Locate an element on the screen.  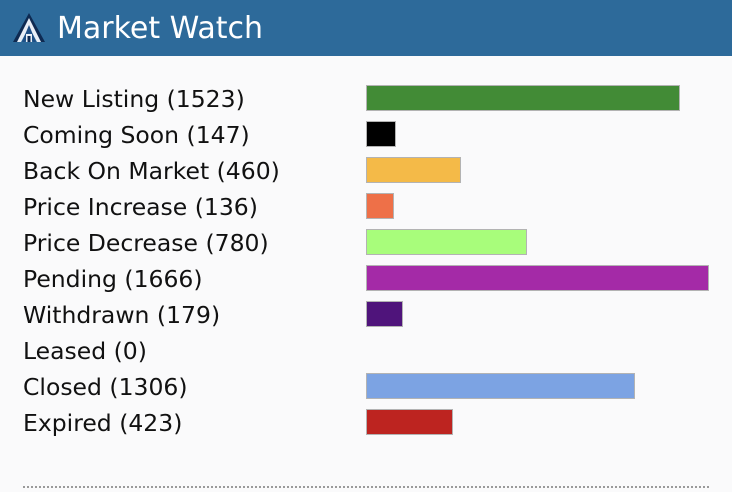
bar-track-new-listing is located at coordinates (537, 98).